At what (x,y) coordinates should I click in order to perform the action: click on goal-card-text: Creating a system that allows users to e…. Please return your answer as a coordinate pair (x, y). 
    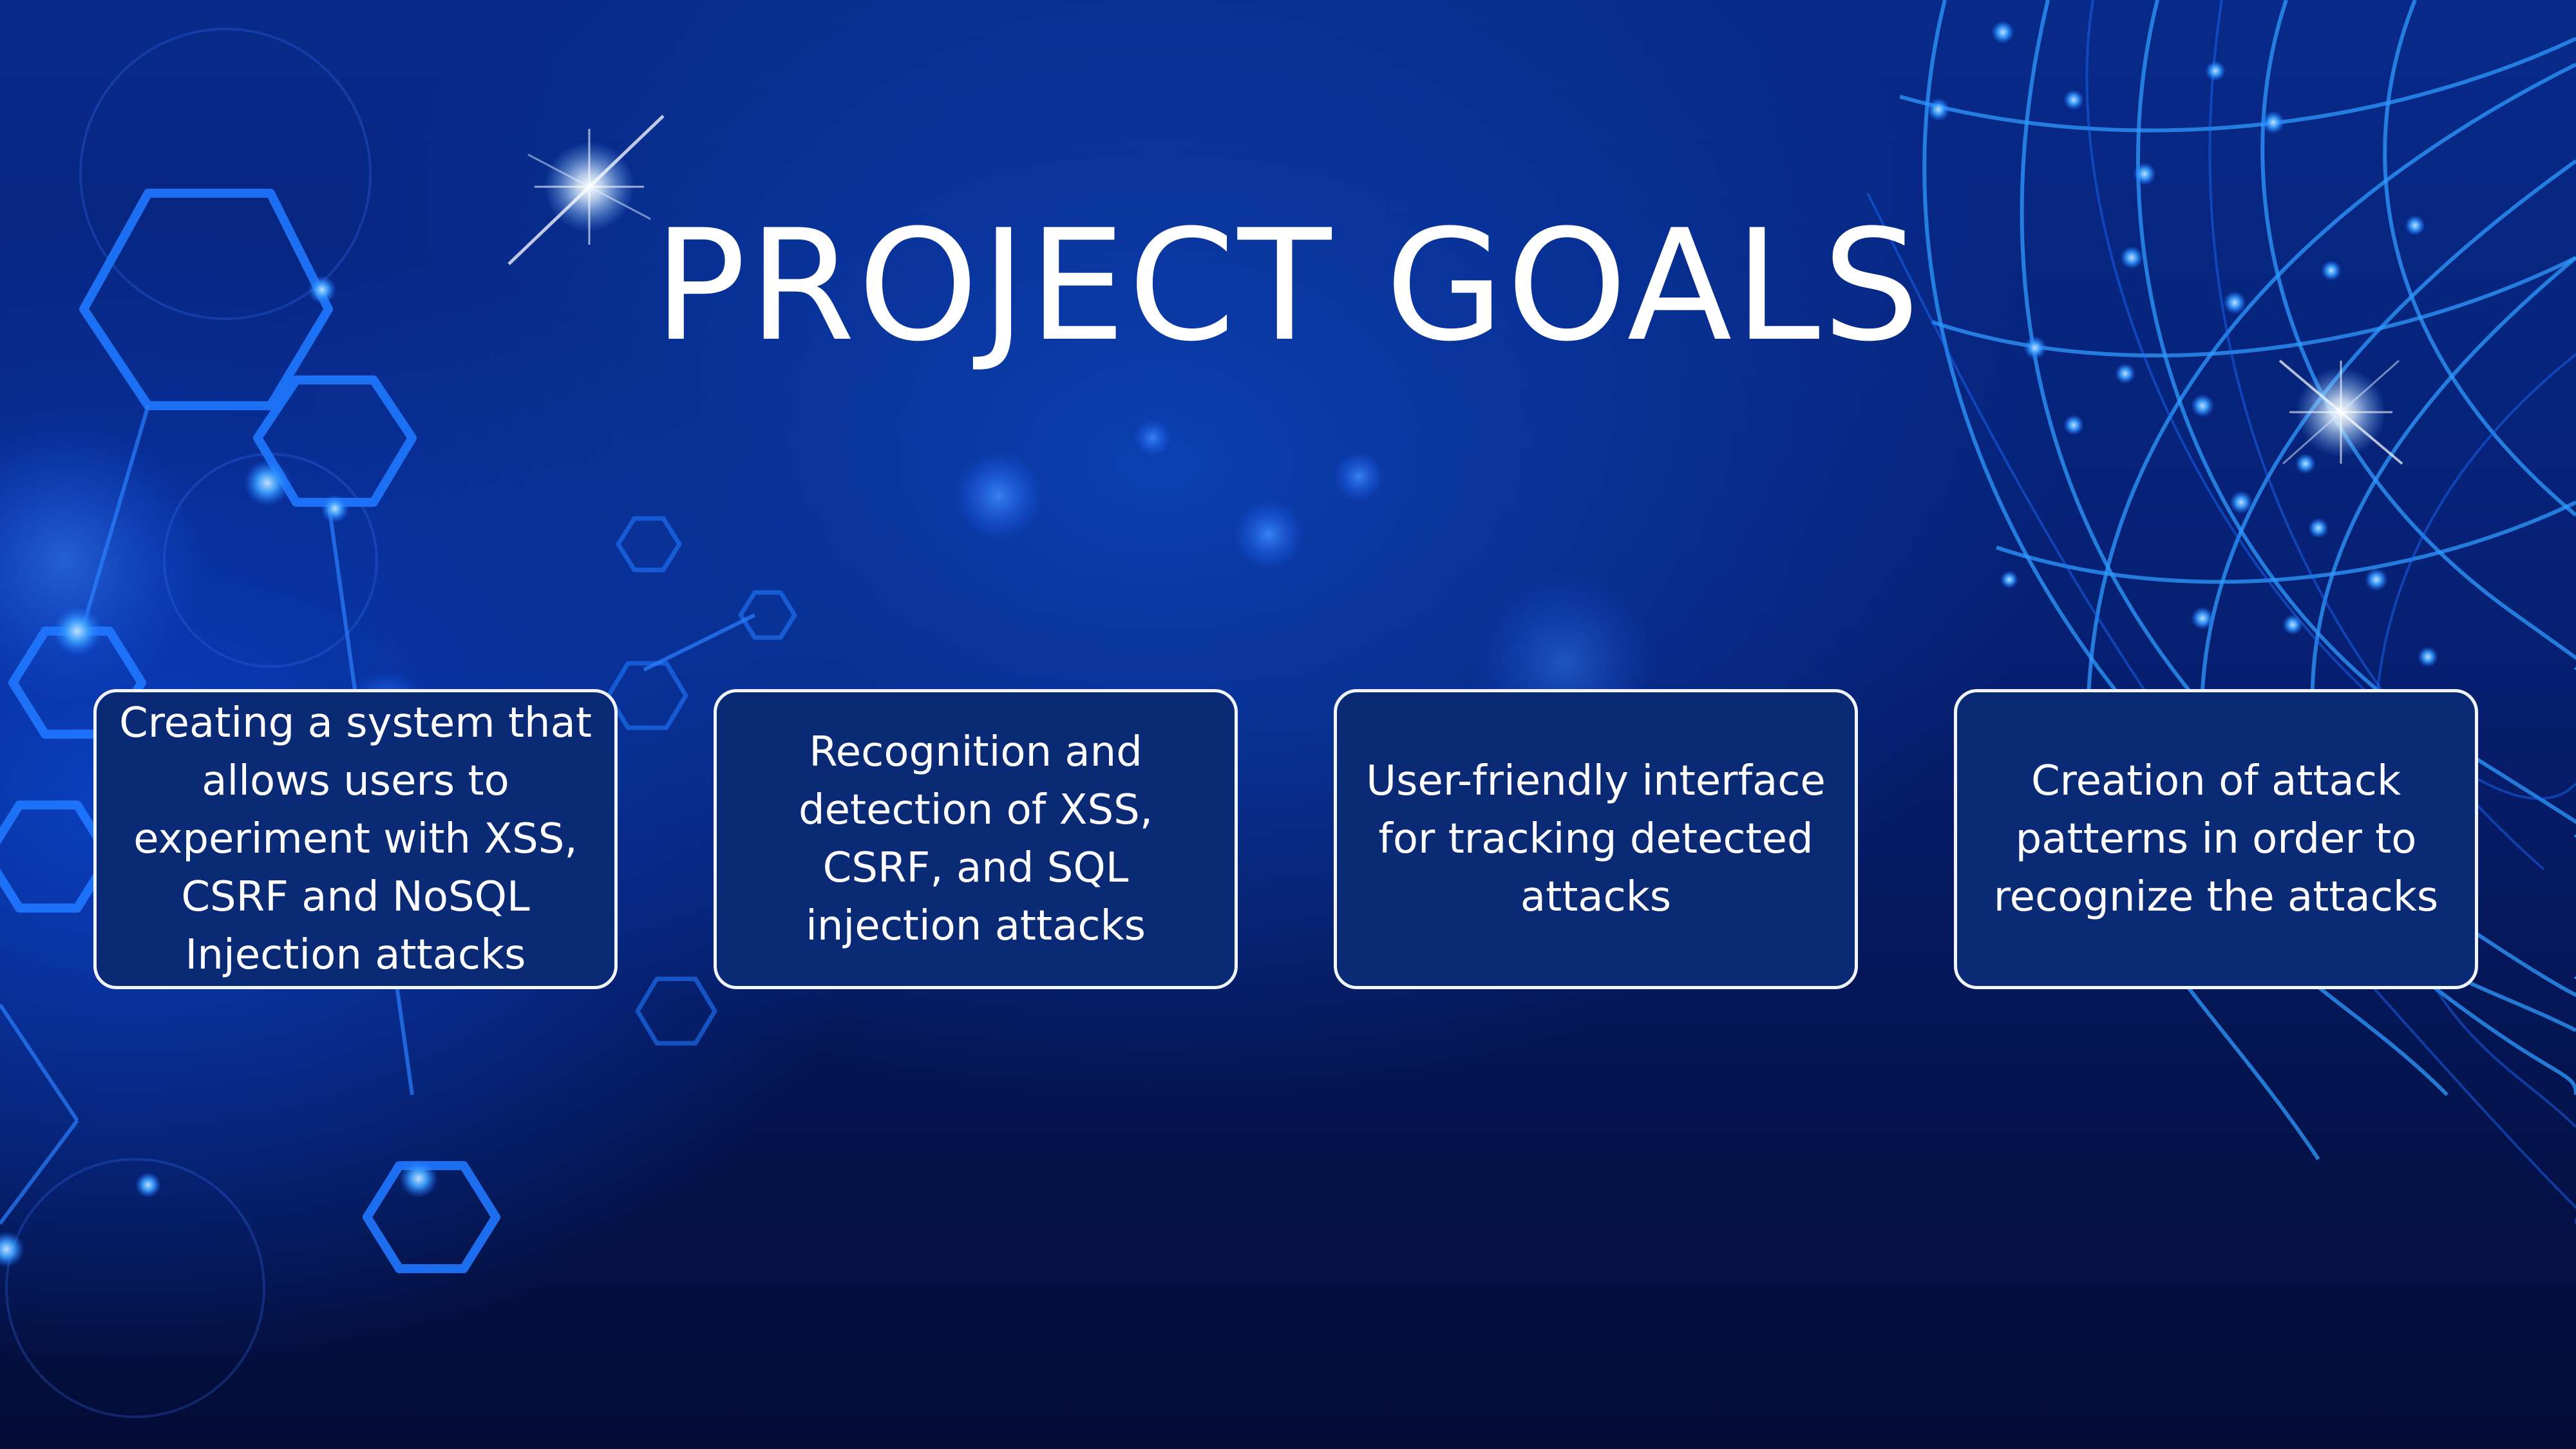
    Looking at the image, I should click on (355, 839).